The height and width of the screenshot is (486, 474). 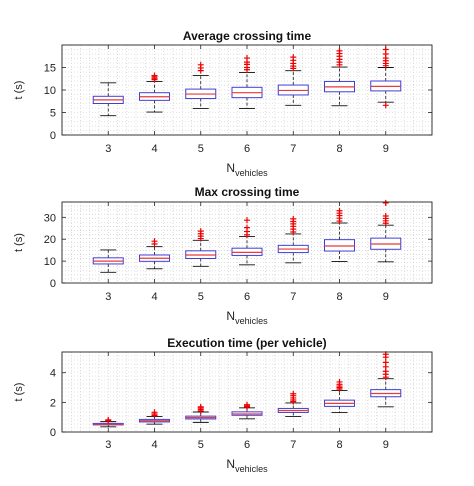 I want to click on y-tick-label: 5, so click(x=53, y=114).